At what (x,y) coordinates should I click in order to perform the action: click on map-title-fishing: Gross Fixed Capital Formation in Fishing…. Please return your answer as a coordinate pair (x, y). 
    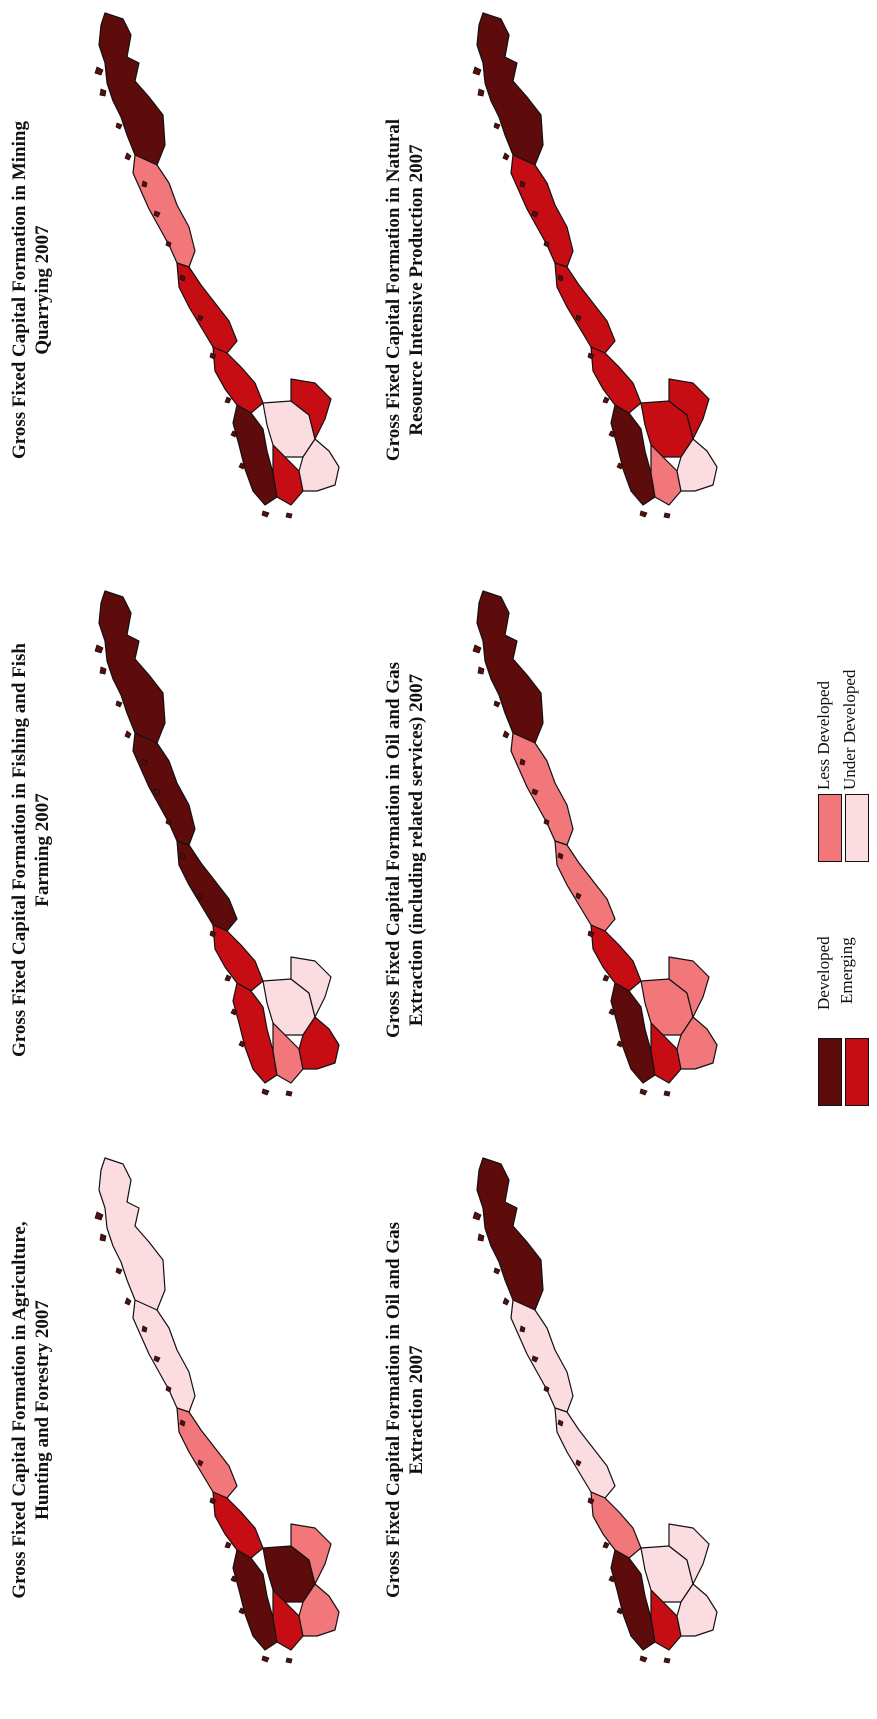
    Looking at the image, I should click on (31, 850).